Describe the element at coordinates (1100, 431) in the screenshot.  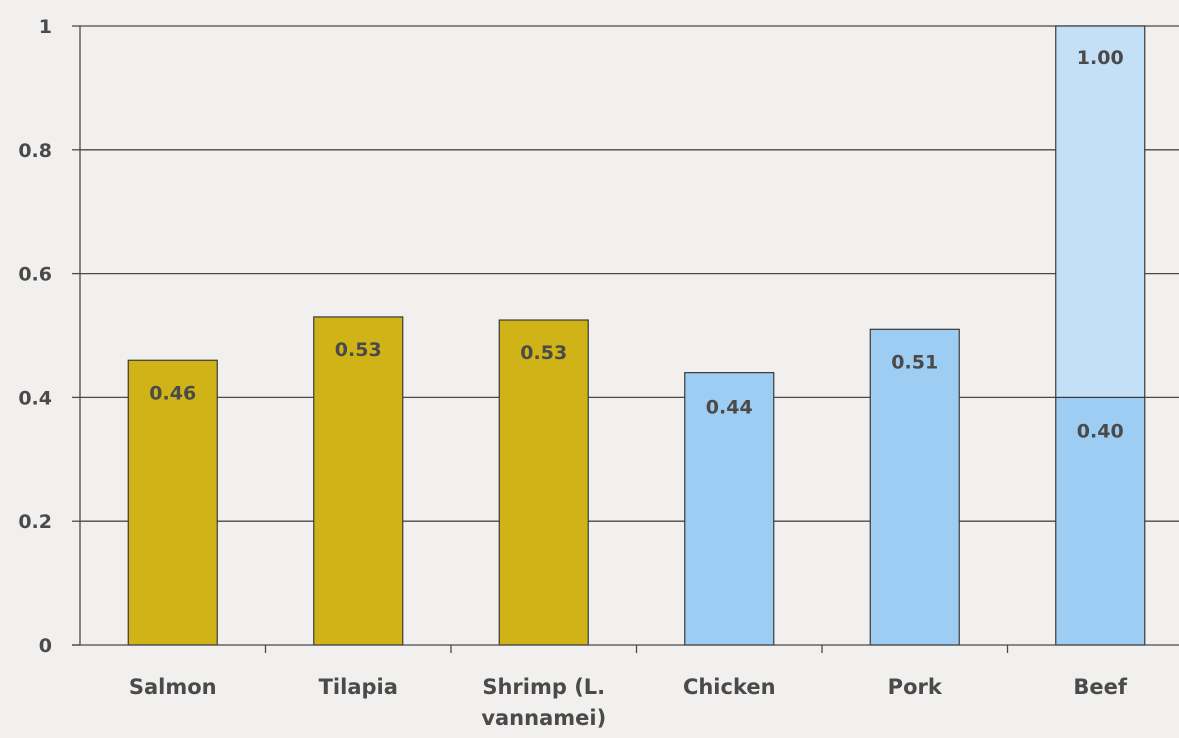
I see `bar-value-label: 0.40` at that location.